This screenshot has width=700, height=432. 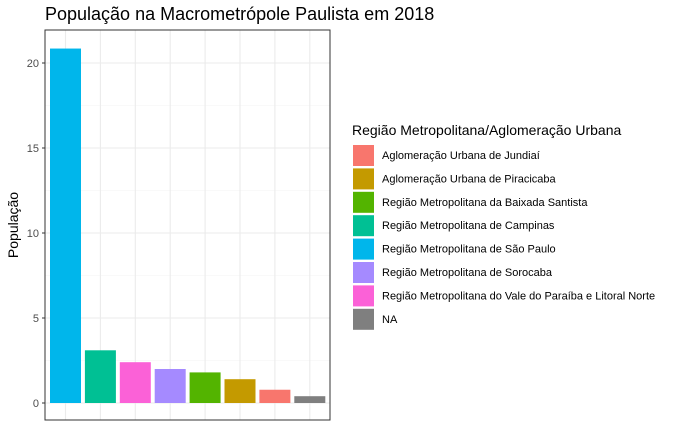 What do you see at coordinates (468, 226) in the screenshot?
I see `legend-label: Região Metropolitana de Campinas` at bounding box center [468, 226].